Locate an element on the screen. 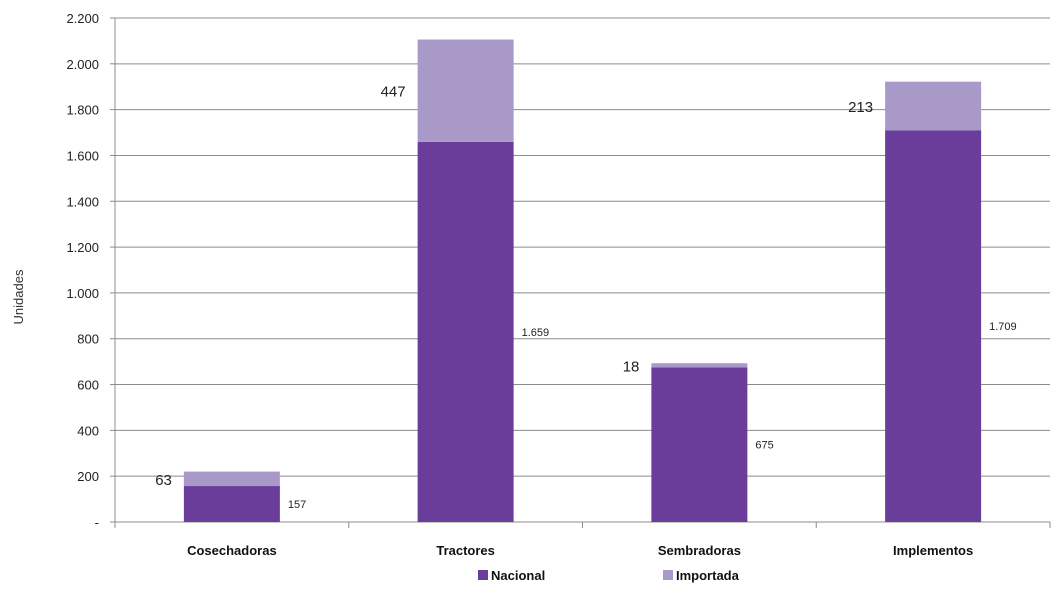 The image size is (1062, 602). data-label-importada: 213 is located at coordinates (860, 107).